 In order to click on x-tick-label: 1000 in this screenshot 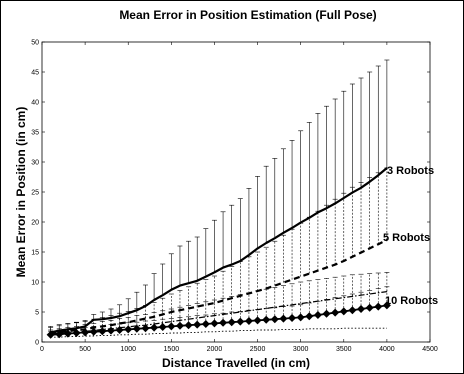, I will do `click(128, 349)`.